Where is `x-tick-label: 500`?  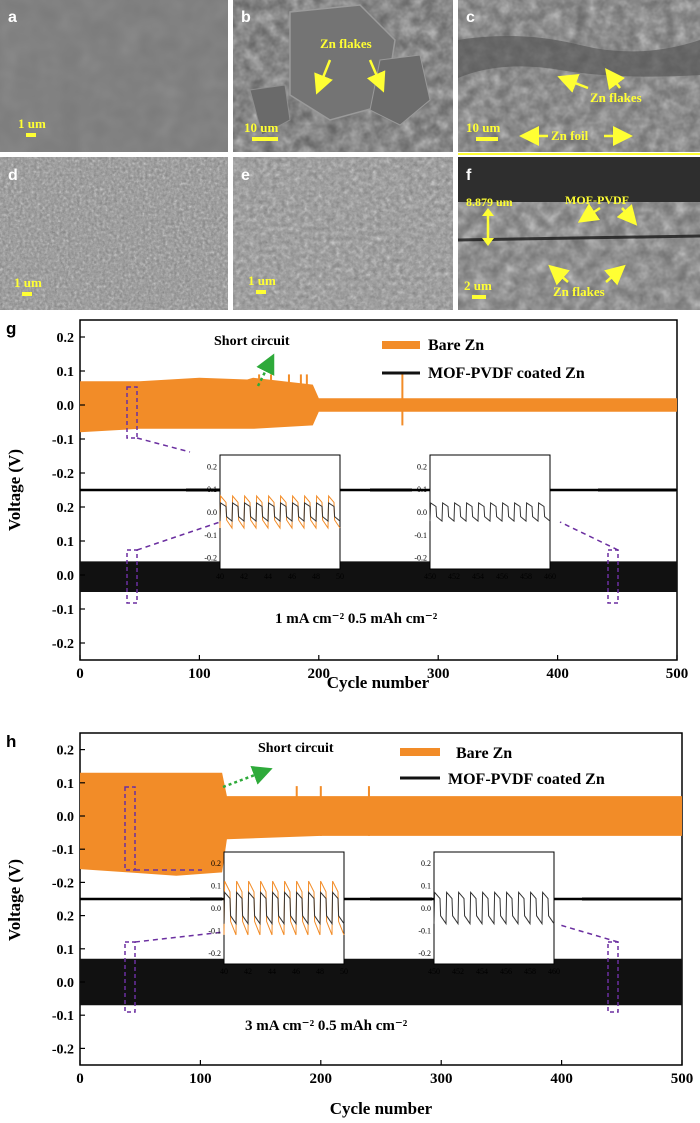
x-tick-label: 500 is located at coordinates (677, 674).